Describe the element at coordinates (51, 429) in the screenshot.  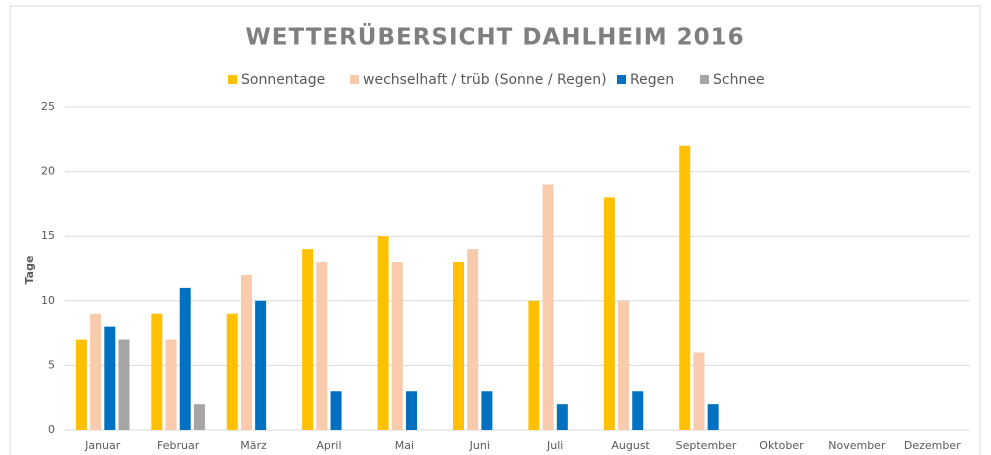
I see `y-tick-label: 0` at that location.